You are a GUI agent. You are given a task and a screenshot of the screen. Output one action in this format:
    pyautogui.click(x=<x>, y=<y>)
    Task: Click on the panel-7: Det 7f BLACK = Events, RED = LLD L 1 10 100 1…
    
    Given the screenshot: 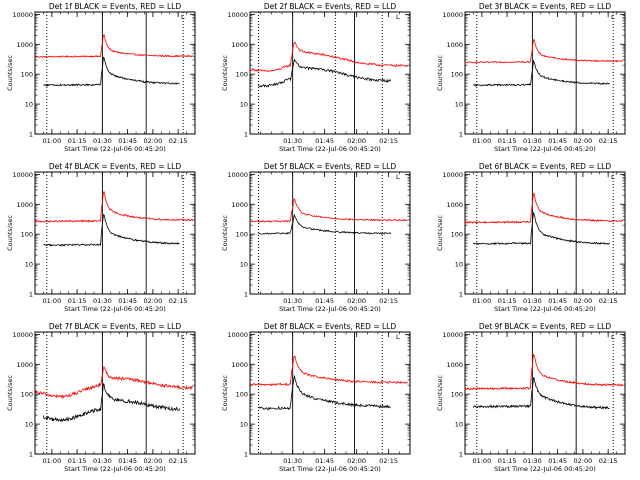 What is the action you would take?
    pyautogui.click(x=101, y=397)
    